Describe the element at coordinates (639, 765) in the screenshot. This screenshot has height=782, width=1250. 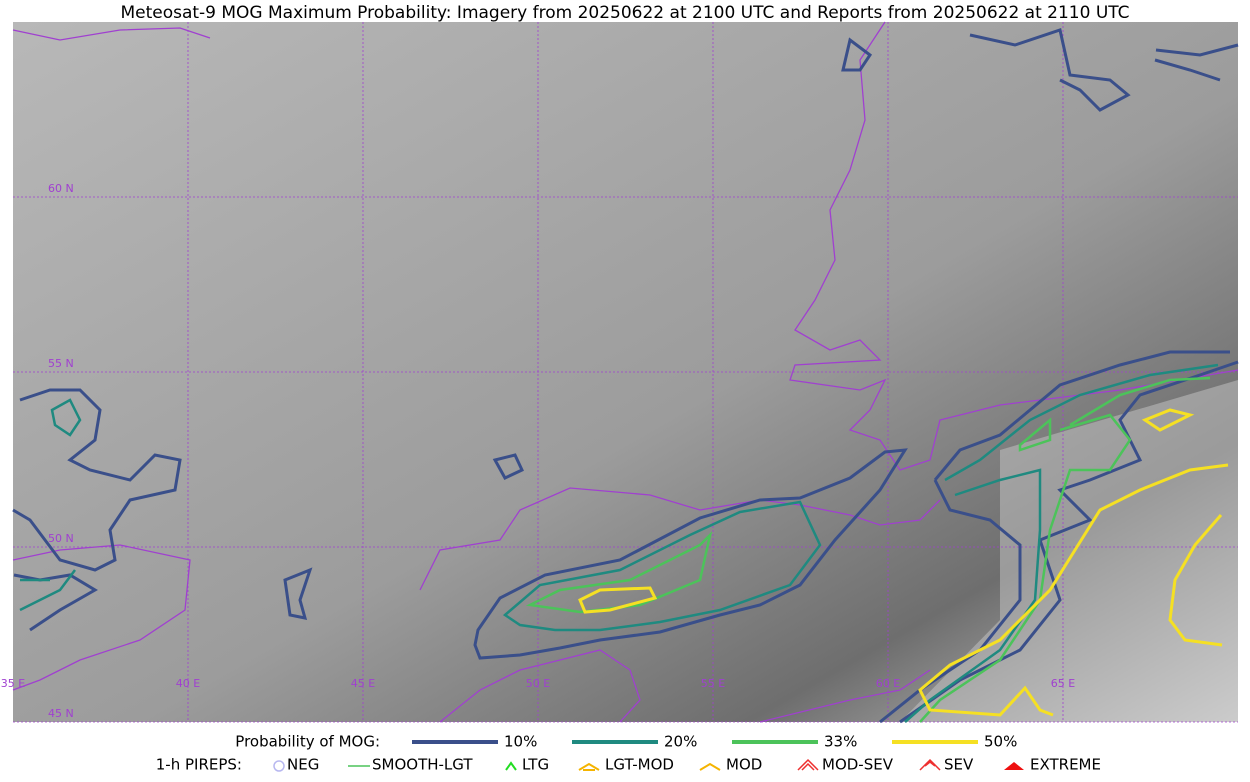
I see `legend-label: LGT-MOD` at that location.